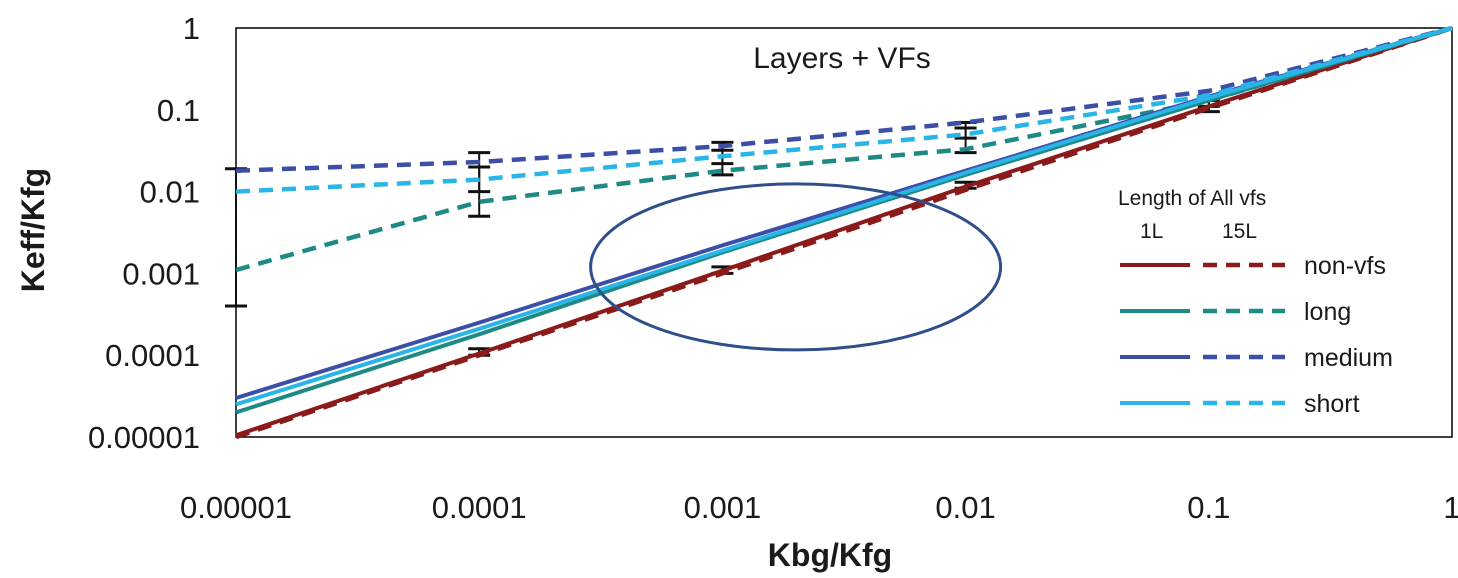 The height and width of the screenshot is (578, 1458). Describe the element at coordinates (1256, 335) in the screenshot. I see `legend-rows: non-vfs long medium short` at that location.